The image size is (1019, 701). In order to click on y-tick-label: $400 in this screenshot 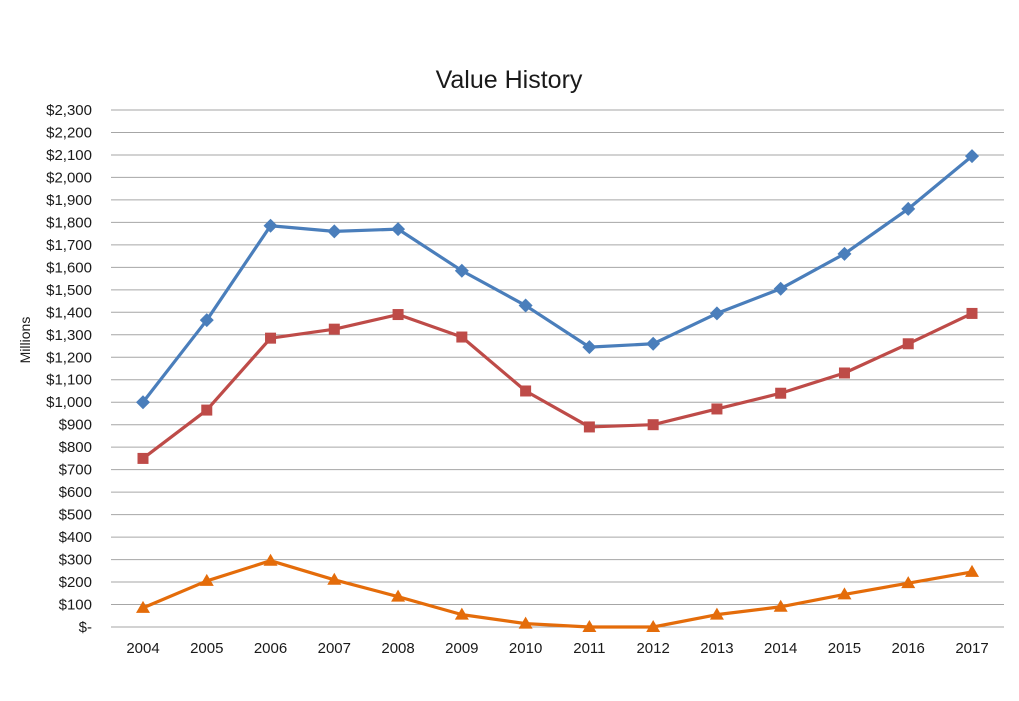, I will do `click(75, 537)`.